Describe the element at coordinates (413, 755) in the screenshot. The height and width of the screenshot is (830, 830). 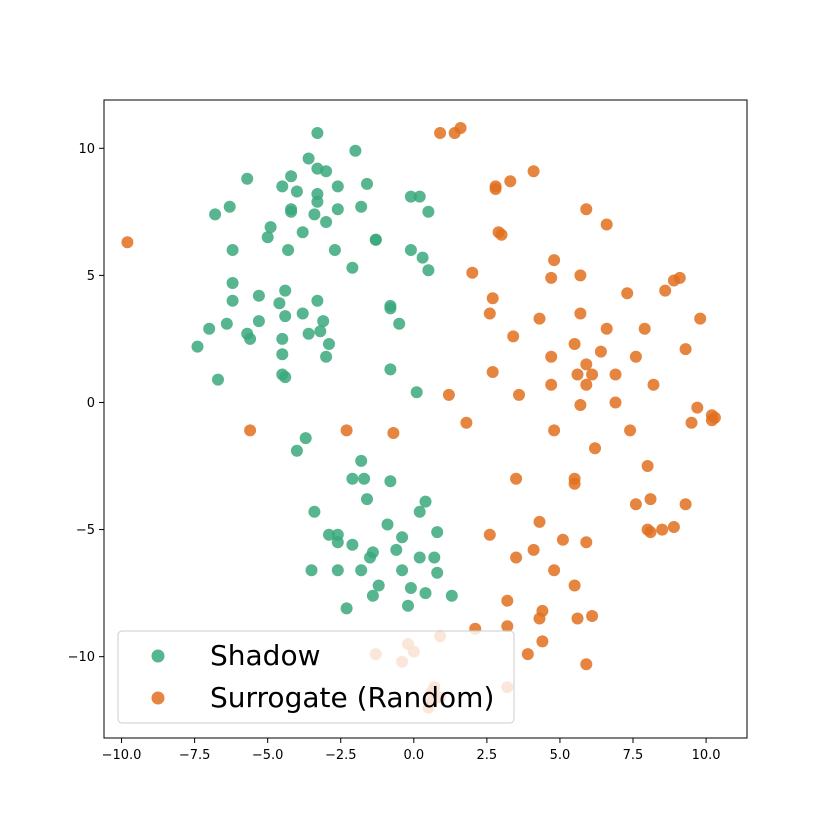
I see `x-tick-label: 0.0` at that location.